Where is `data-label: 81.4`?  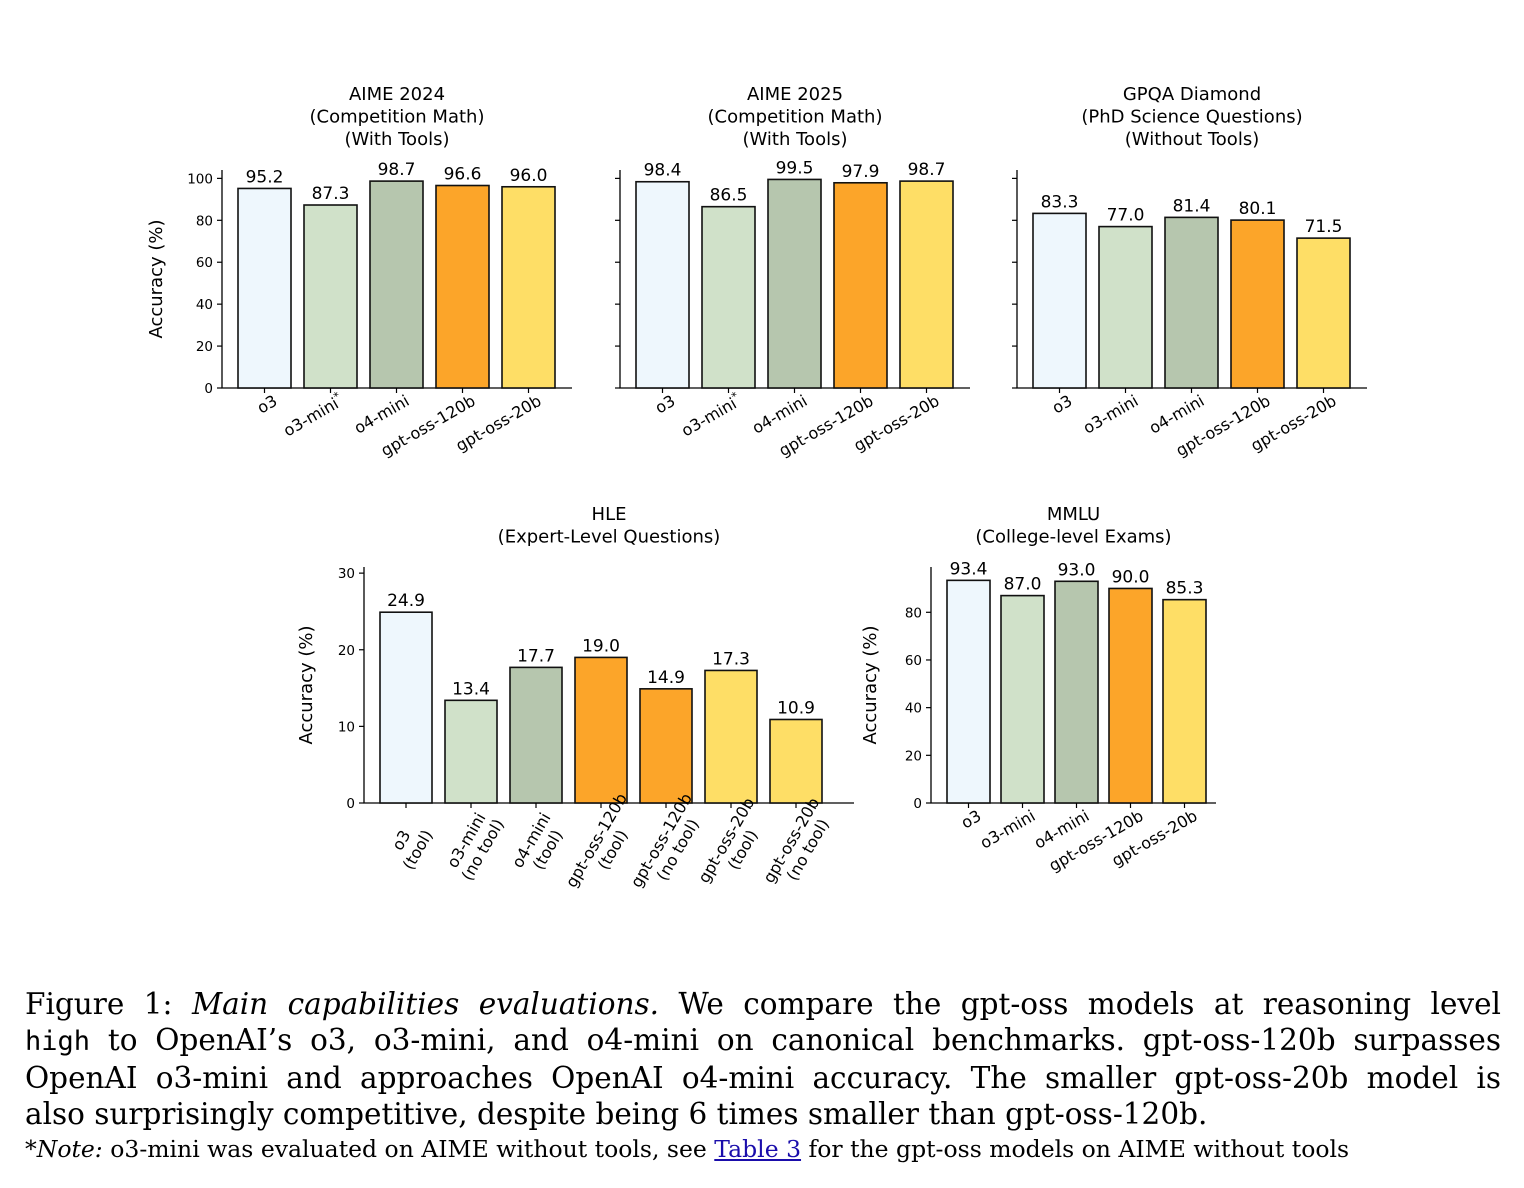
data-label: 81.4 is located at coordinates (1192, 206).